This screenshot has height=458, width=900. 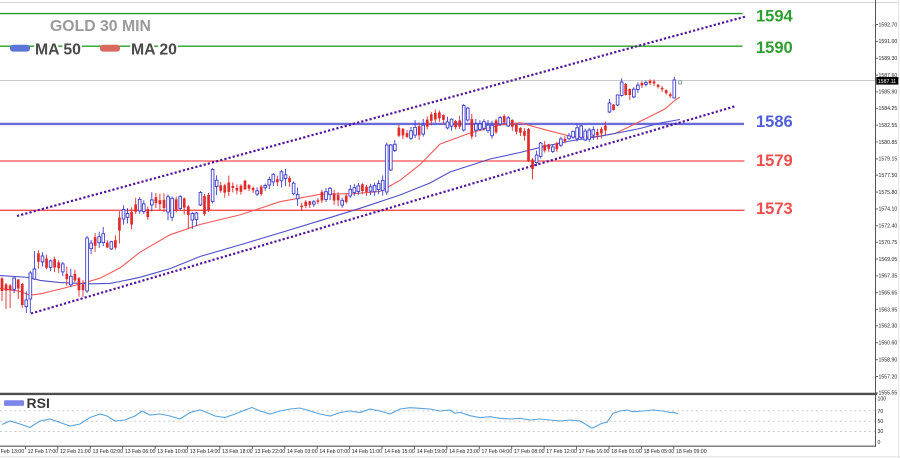 What do you see at coordinates (888, 227) in the screenshot?
I see `svg-text: 1572.40` at bounding box center [888, 227].